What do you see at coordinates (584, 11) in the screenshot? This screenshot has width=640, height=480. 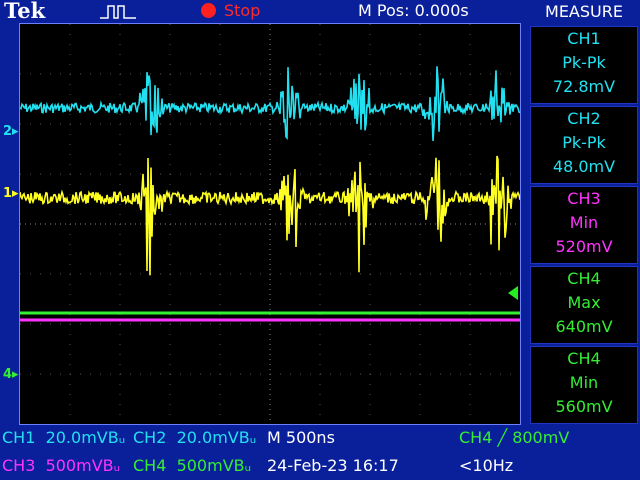 I see `menu-title: MEASURE` at bounding box center [584, 11].